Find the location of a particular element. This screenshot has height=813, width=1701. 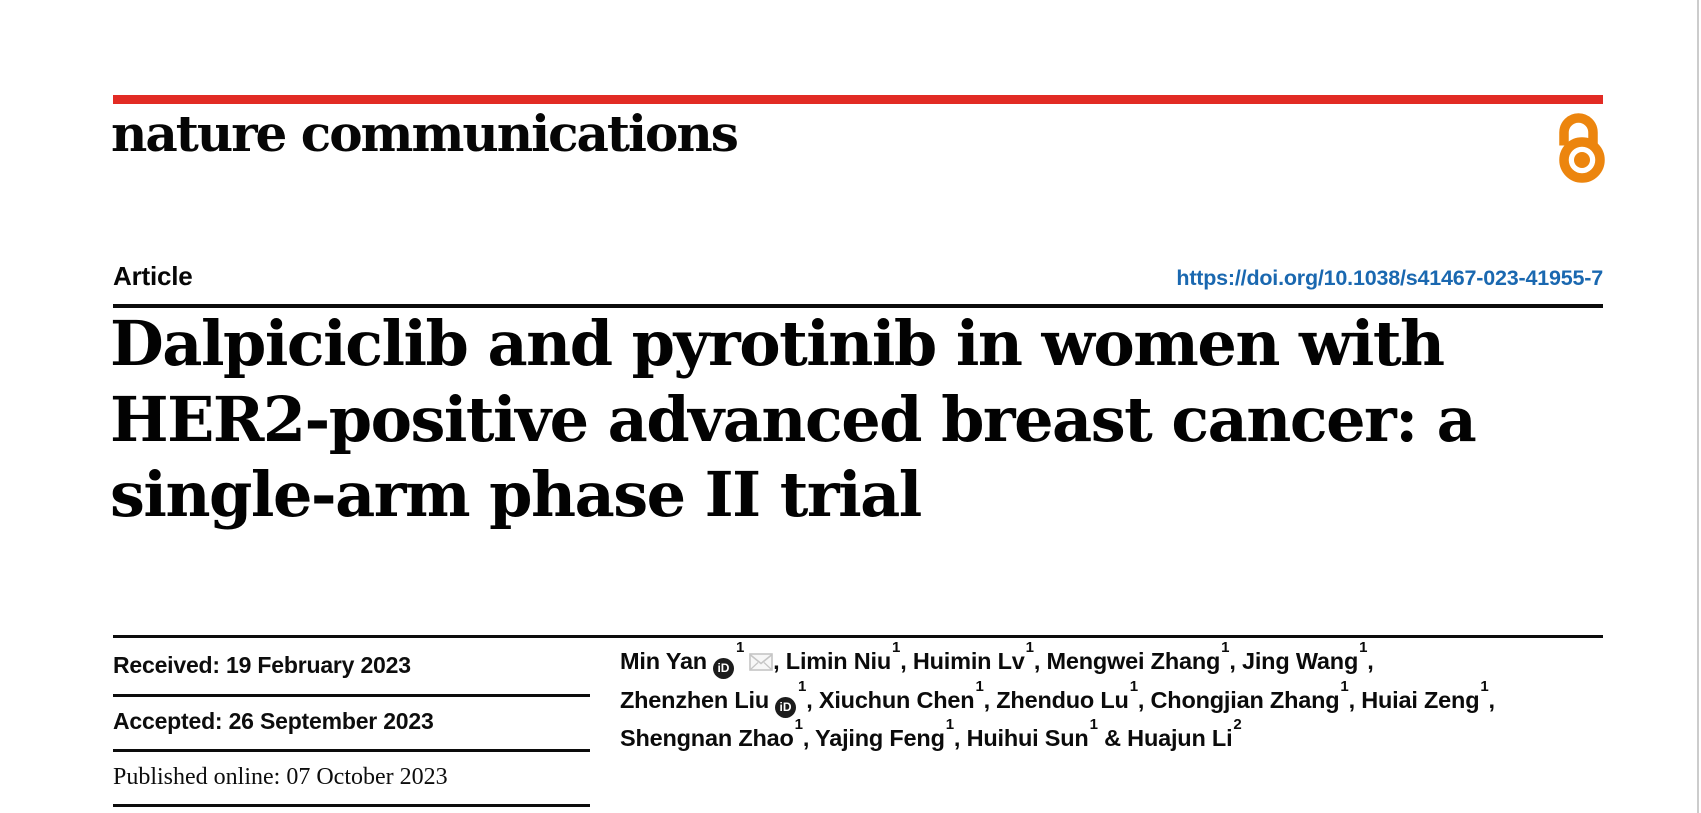

author-name: Xiuchun Chen is located at coordinates (896, 699).